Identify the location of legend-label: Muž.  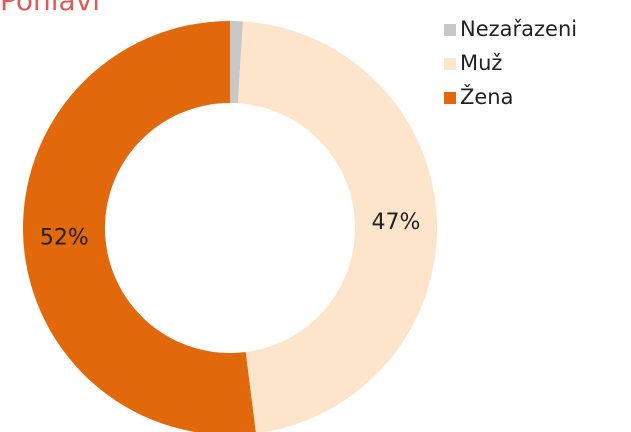
(481, 63).